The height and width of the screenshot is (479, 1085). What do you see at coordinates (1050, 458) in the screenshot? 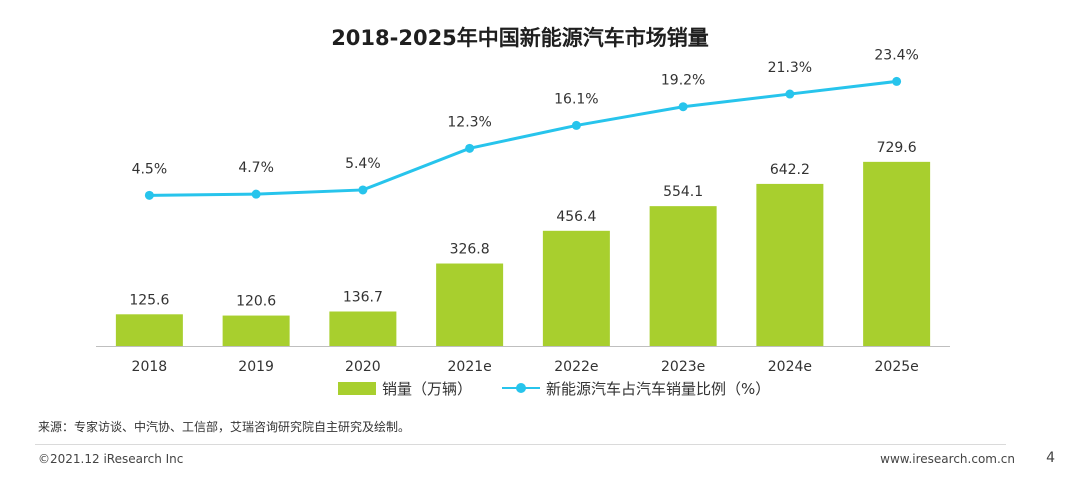
I see `page-number: 4` at bounding box center [1050, 458].